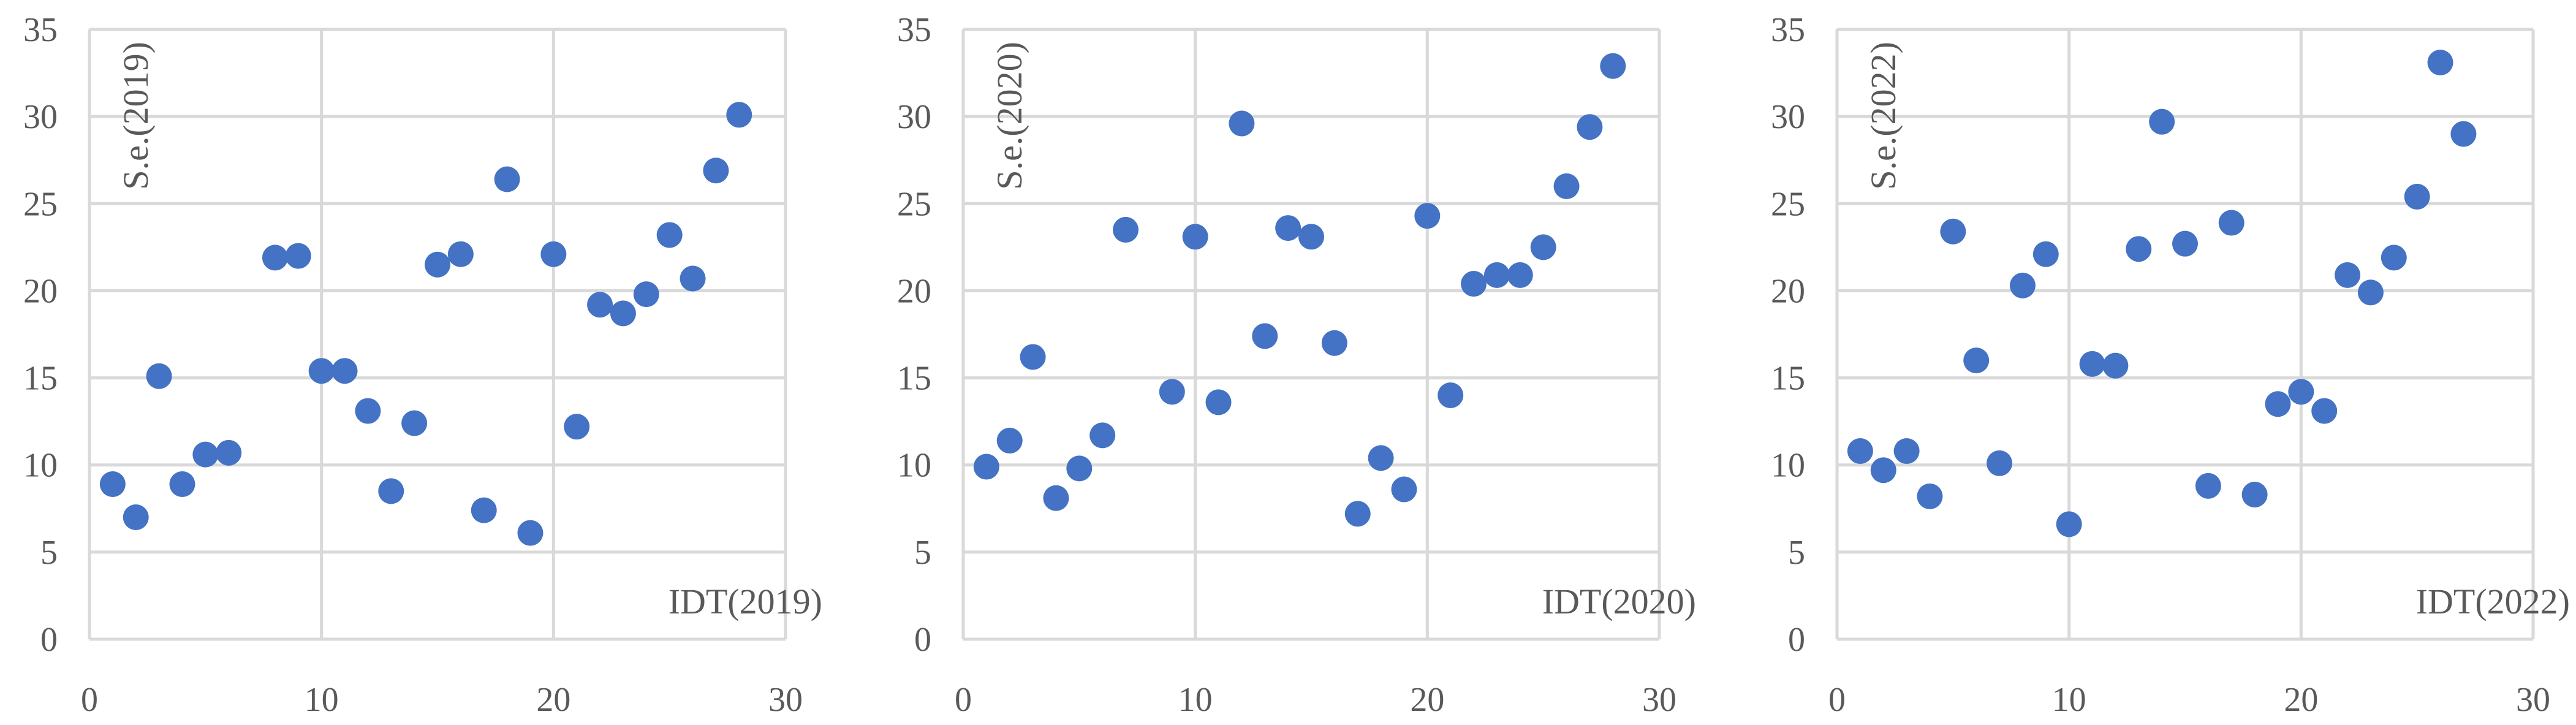 The image size is (2576, 725). What do you see at coordinates (1009, 116) in the screenshot?
I see `y-axis-title: S.e.(2020)` at bounding box center [1009, 116].